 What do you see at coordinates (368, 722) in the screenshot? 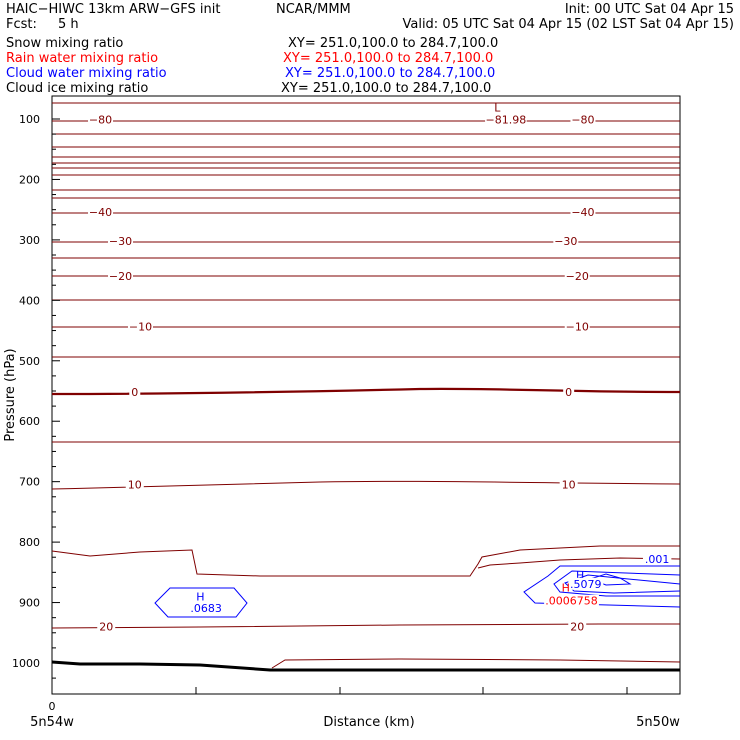
I see `x-axis-title: Distance (km)` at bounding box center [368, 722].